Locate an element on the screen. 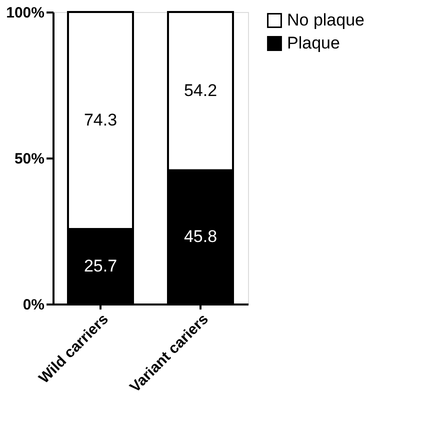  y-tick-label: 0% is located at coordinates (33, 305).